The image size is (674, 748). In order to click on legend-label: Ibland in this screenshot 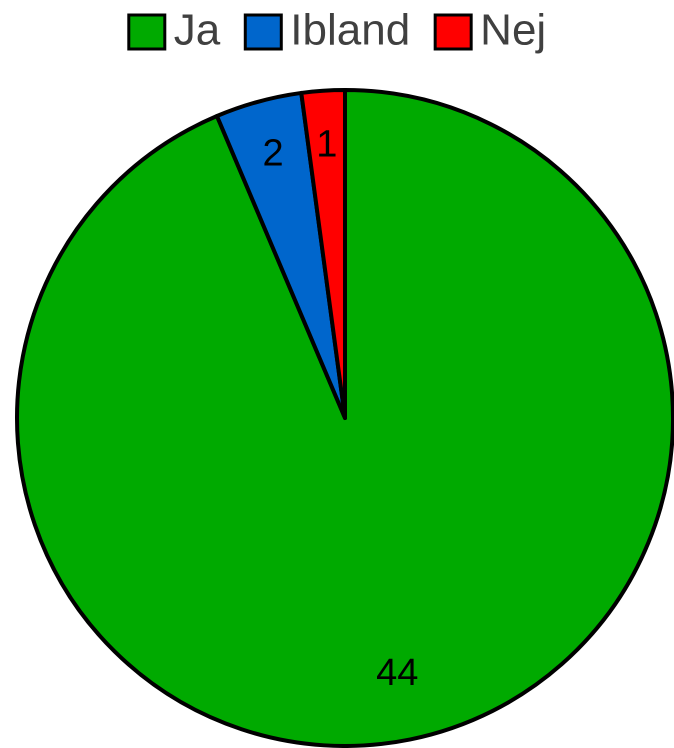, I will do `click(350, 30)`.